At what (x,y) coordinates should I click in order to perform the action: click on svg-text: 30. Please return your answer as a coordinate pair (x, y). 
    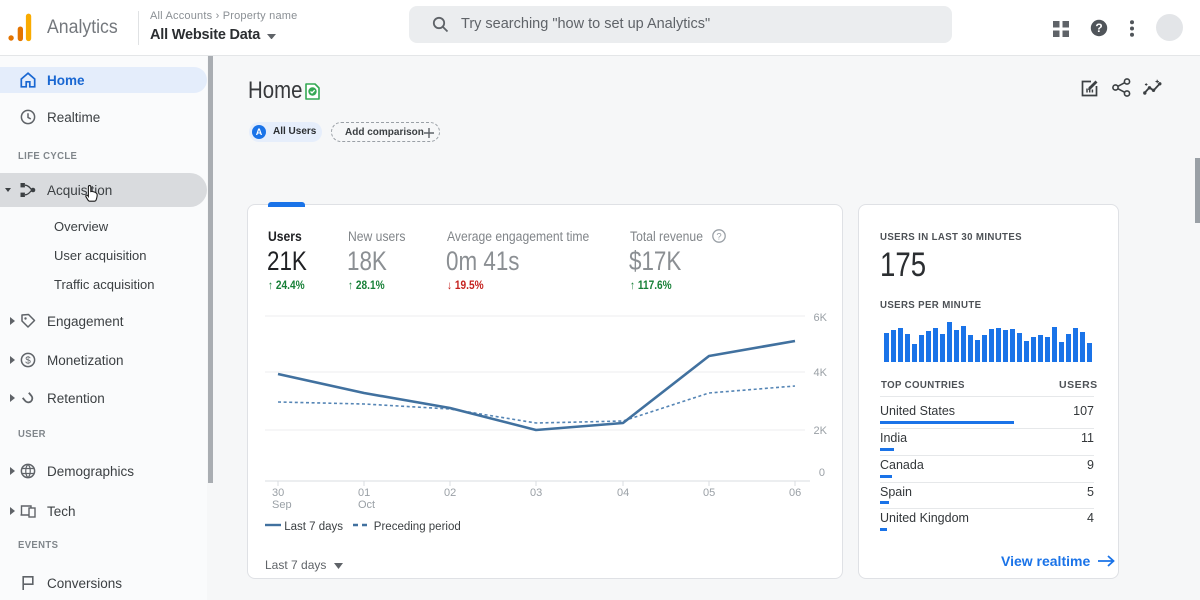
    Looking at the image, I should click on (278, 493).